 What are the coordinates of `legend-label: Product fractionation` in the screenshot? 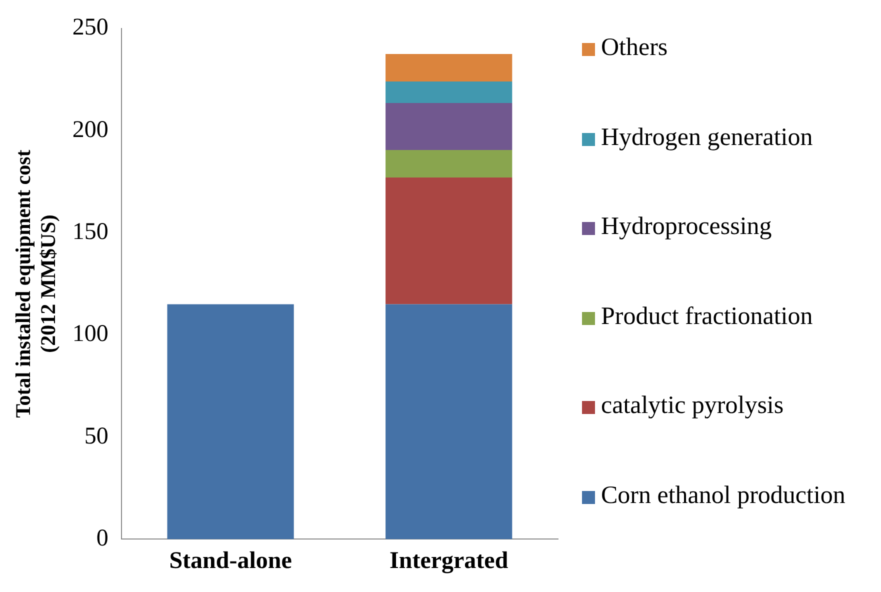 It's located at (707, 317).